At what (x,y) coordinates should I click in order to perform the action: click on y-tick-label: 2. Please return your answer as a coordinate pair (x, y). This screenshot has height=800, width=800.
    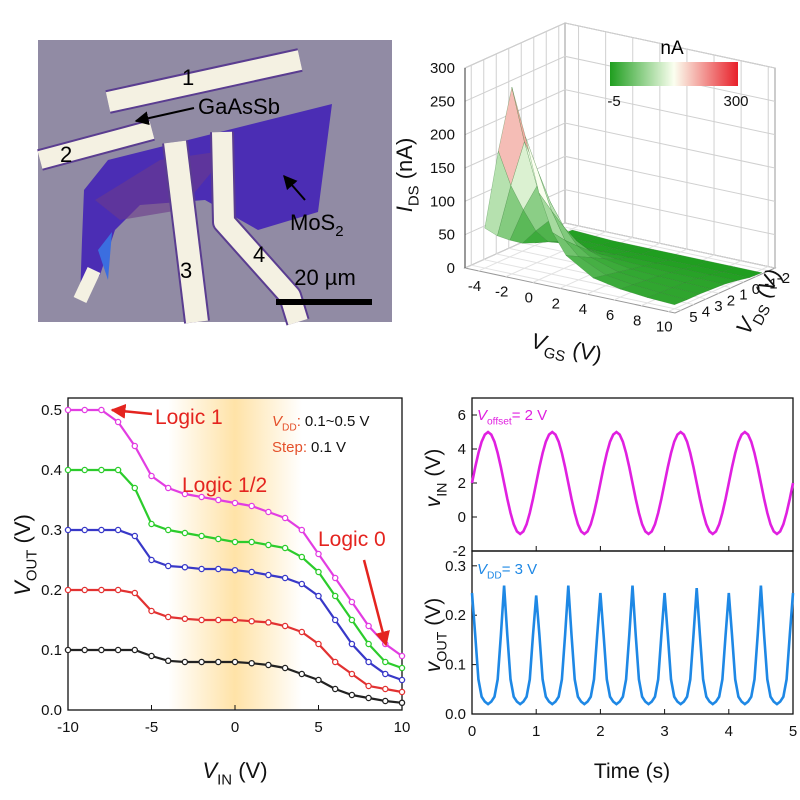
    Looking at the image, I should click on (731, 300).